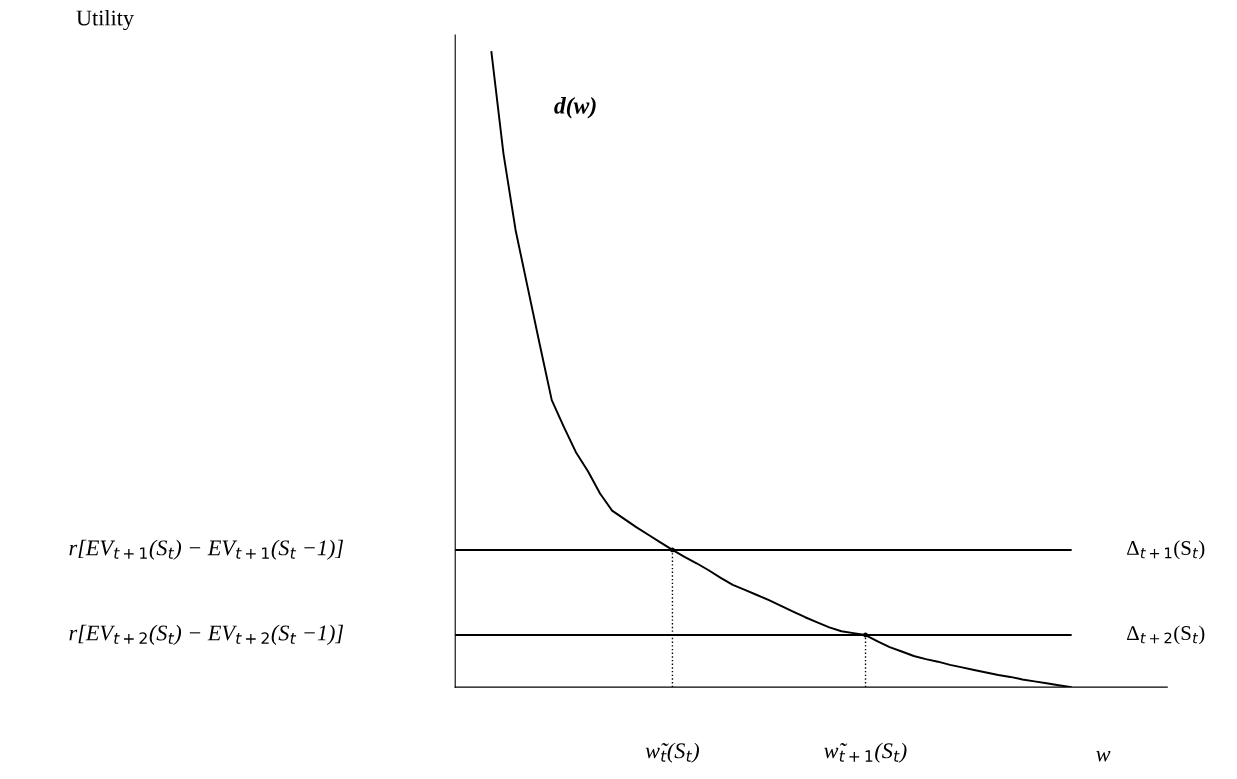 This screenshot has height=779, width=1237. Describe the element at coordinates (1103, 756) in the screenshot. I see `x-axis-title: w` at that location.